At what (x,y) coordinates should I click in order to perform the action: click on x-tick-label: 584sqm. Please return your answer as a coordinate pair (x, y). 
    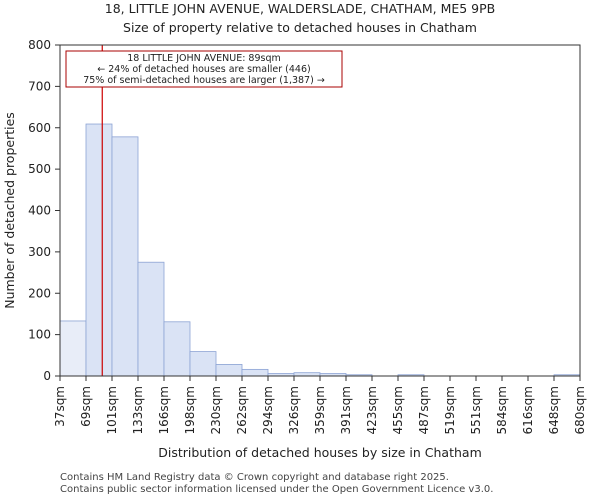
    Looking at the image, I should click on (502, 410).